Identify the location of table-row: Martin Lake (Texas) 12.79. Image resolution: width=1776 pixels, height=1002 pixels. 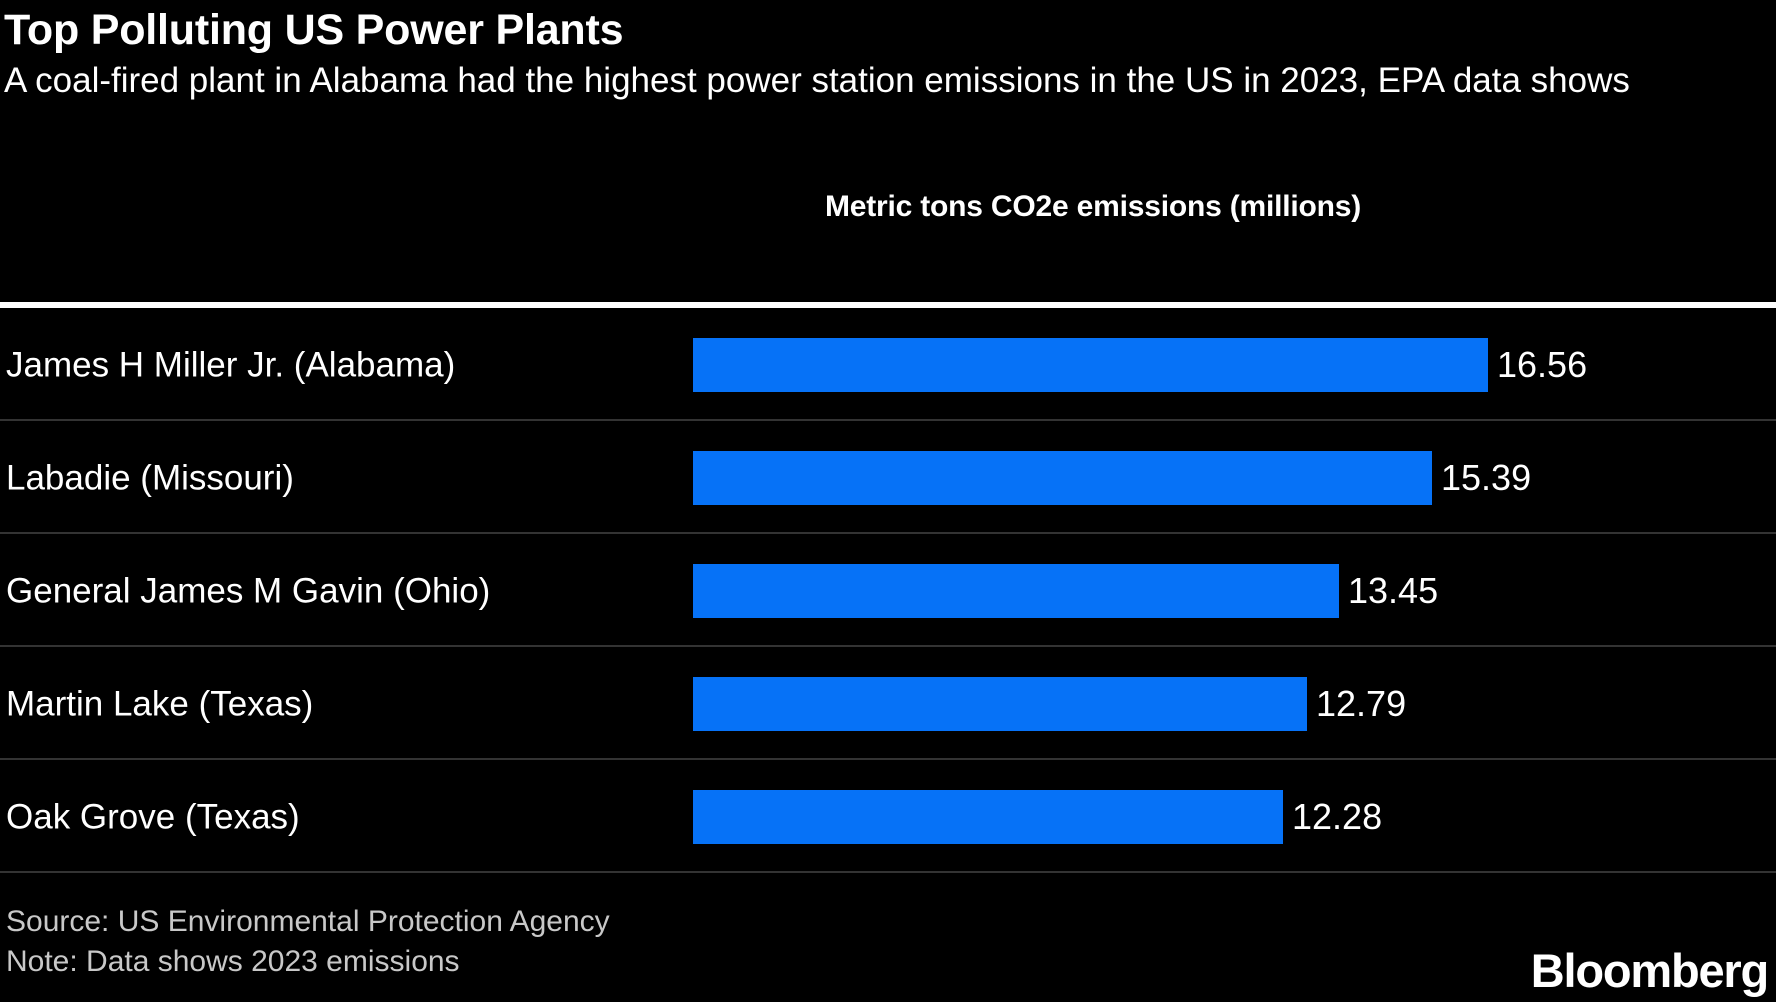
(888, 703).